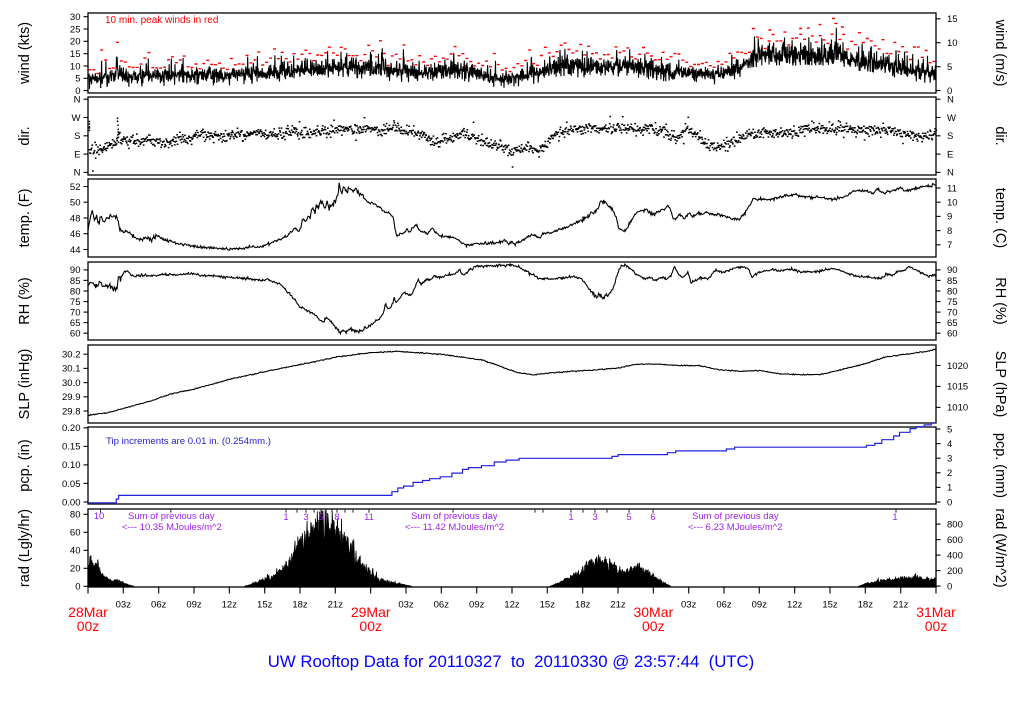  What do you see at coordinates (442, 605) in the screenshot?
I see `svg-text: 06z` at bounding box center [442, 605].